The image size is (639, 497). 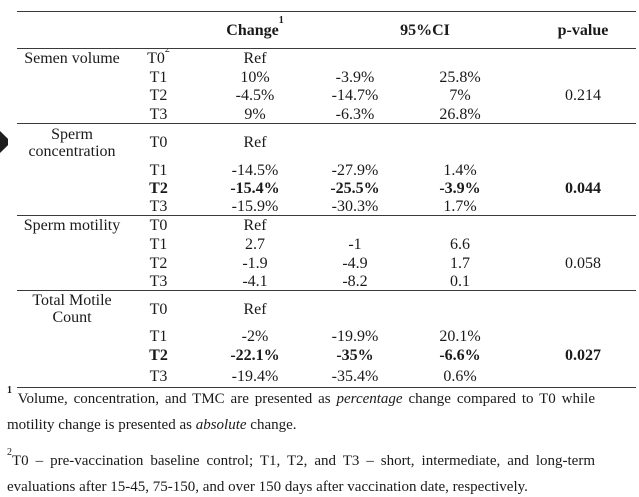 I want to click on cell-ci-high: 1.7, so click(x=460, y=263).